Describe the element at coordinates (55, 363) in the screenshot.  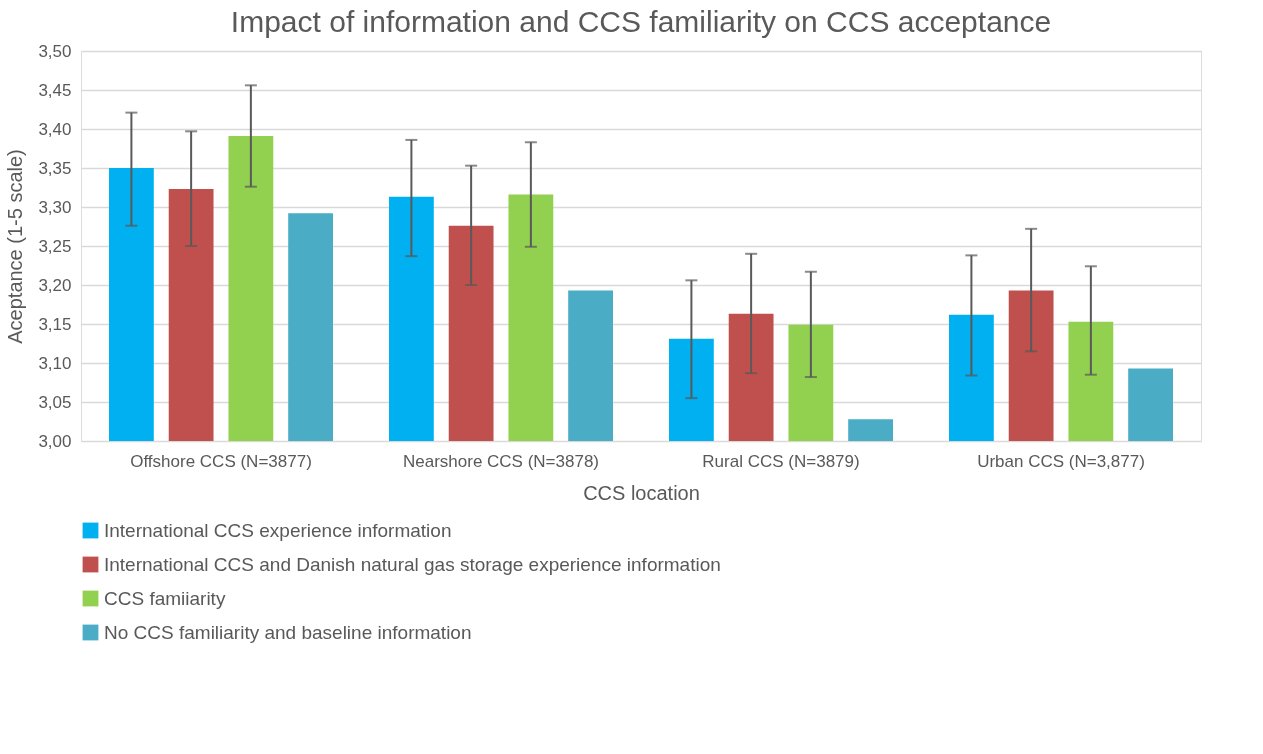
I see `y-tick-label: 3,10` at that location.